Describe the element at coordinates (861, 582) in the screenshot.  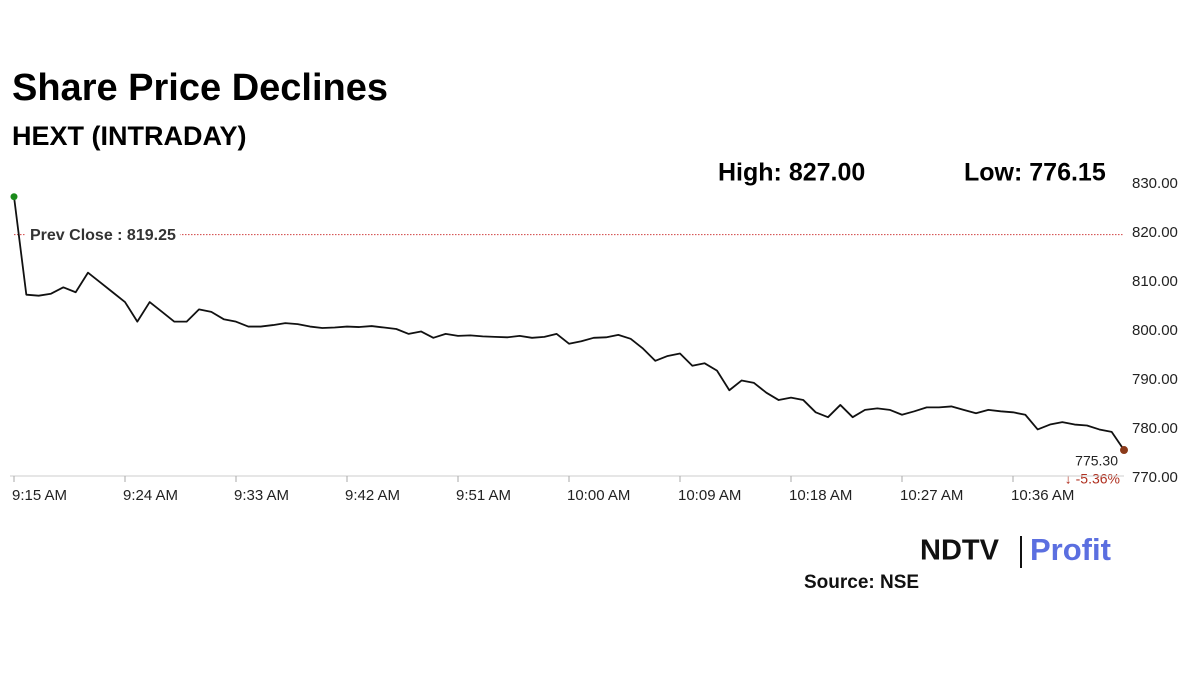
I see `source: Source: NSE` at that location.